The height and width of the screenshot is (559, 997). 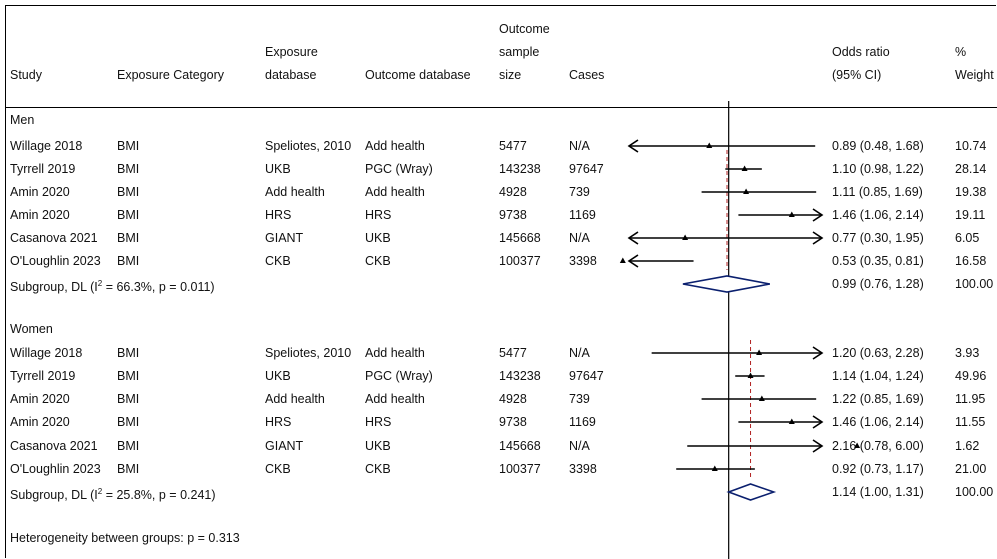 What do you see at coordinates (399, 169) in the screenshot?
I see `row-outcome-db: PGC (Wray)` at bounding box center [399, 169].